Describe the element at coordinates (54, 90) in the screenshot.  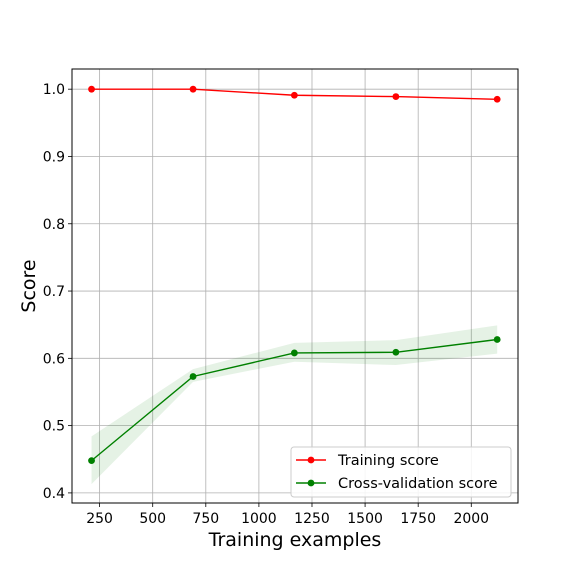
I see `y-tick-label: 1.0` at that location.